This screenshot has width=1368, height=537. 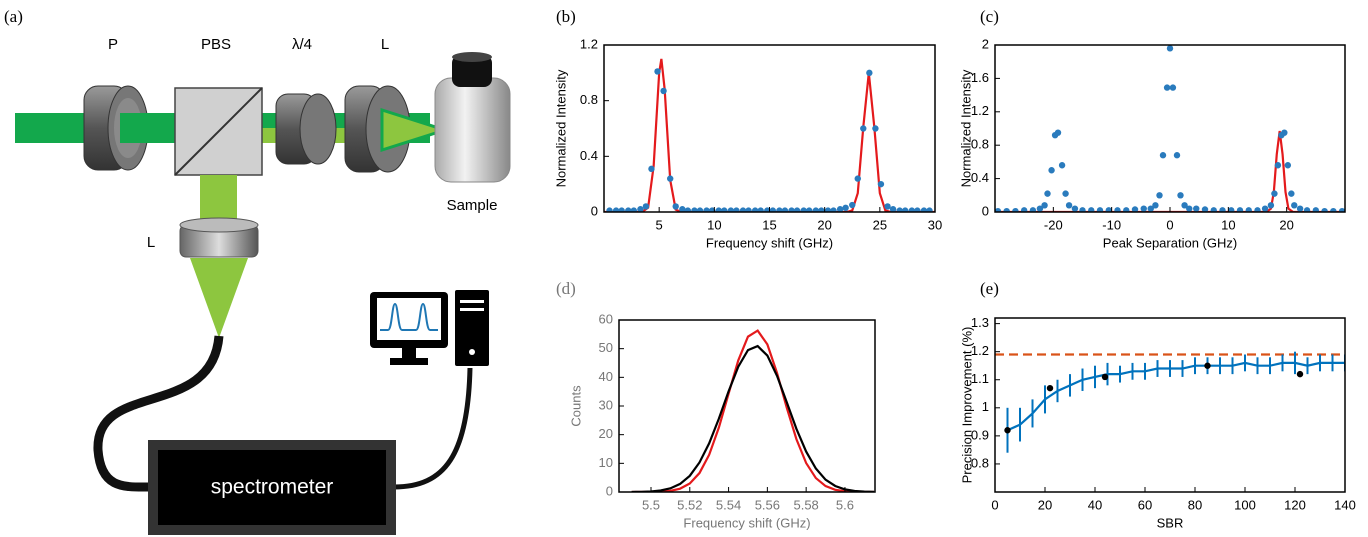 I want to click on y-tick-label: 0, so click(x=609, y=490).